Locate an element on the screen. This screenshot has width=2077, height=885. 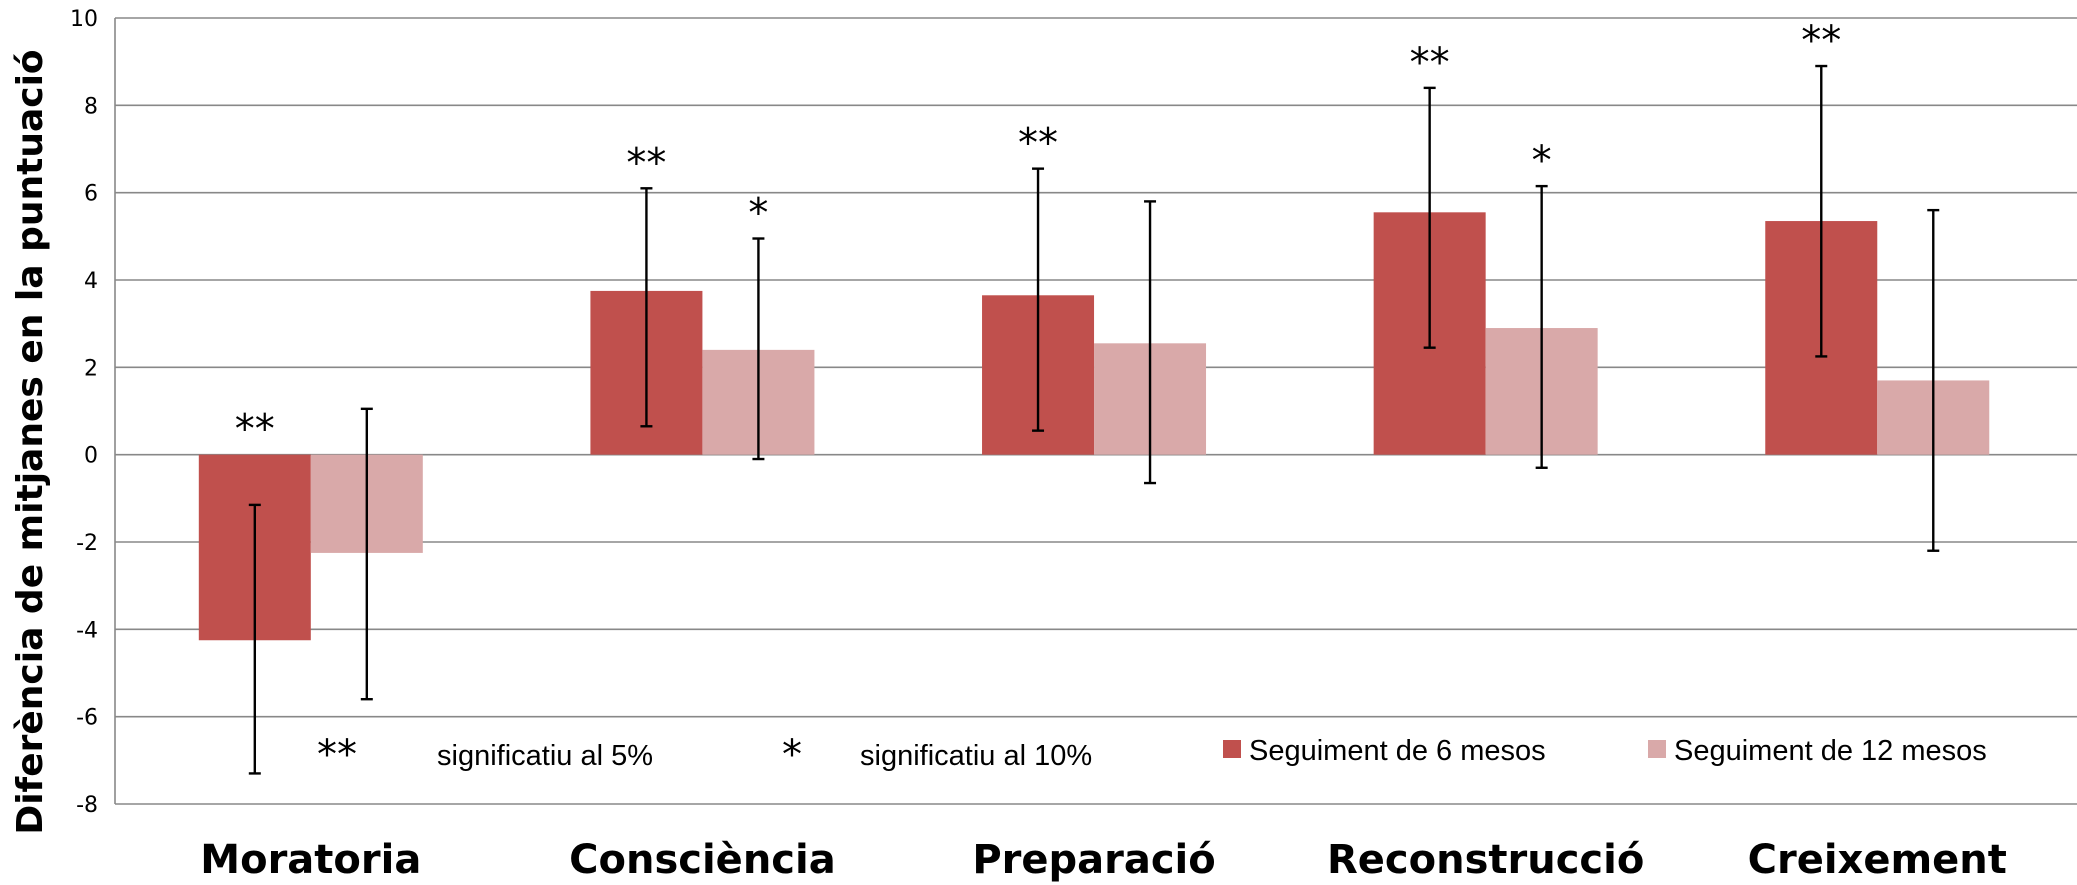
y-tick-label: -4 is located at coordinates (87, 630).